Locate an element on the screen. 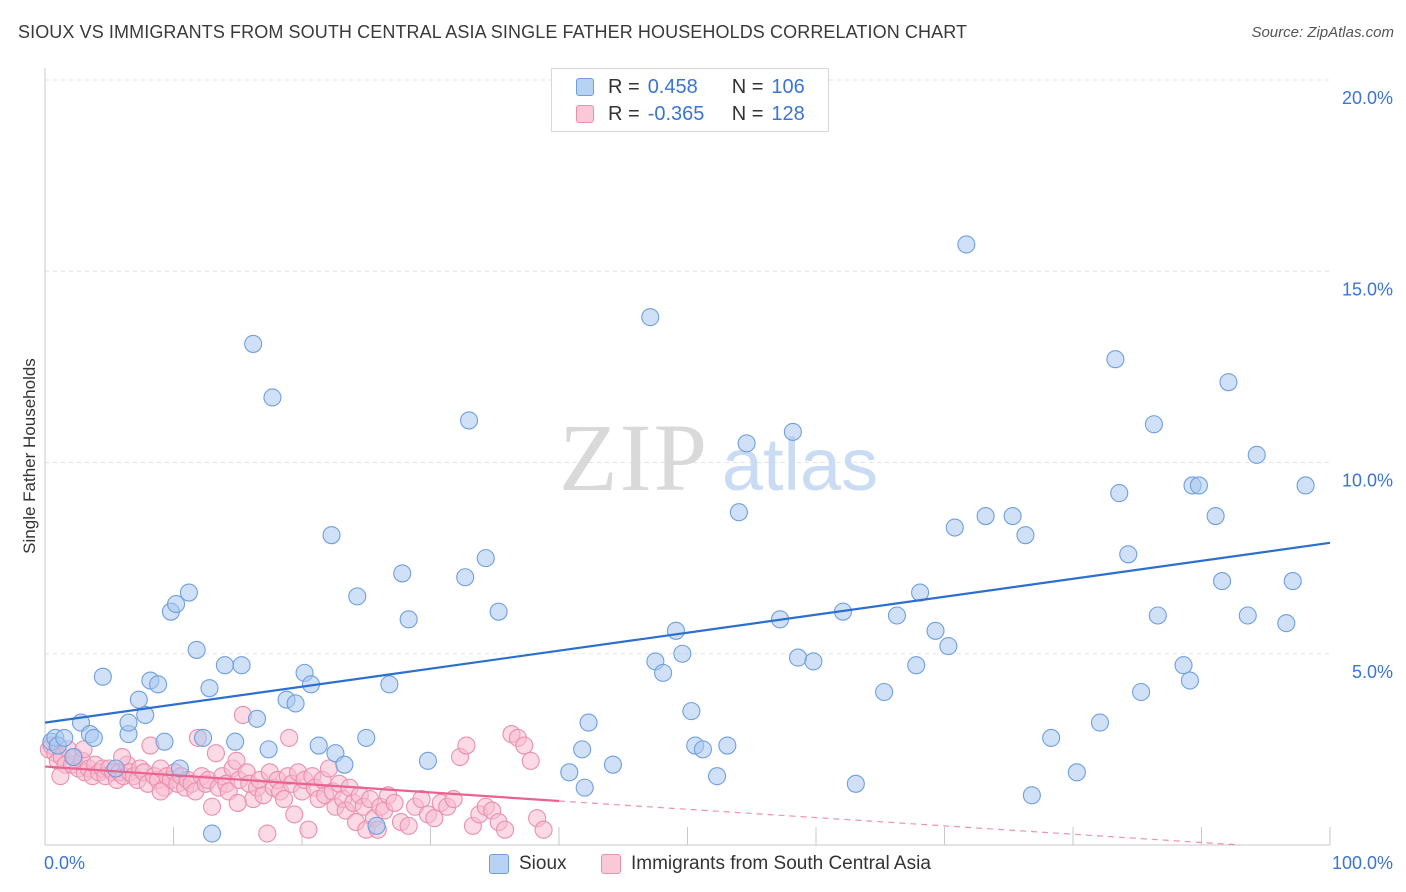  n-value: 128 is located at coordinates (788, 113).